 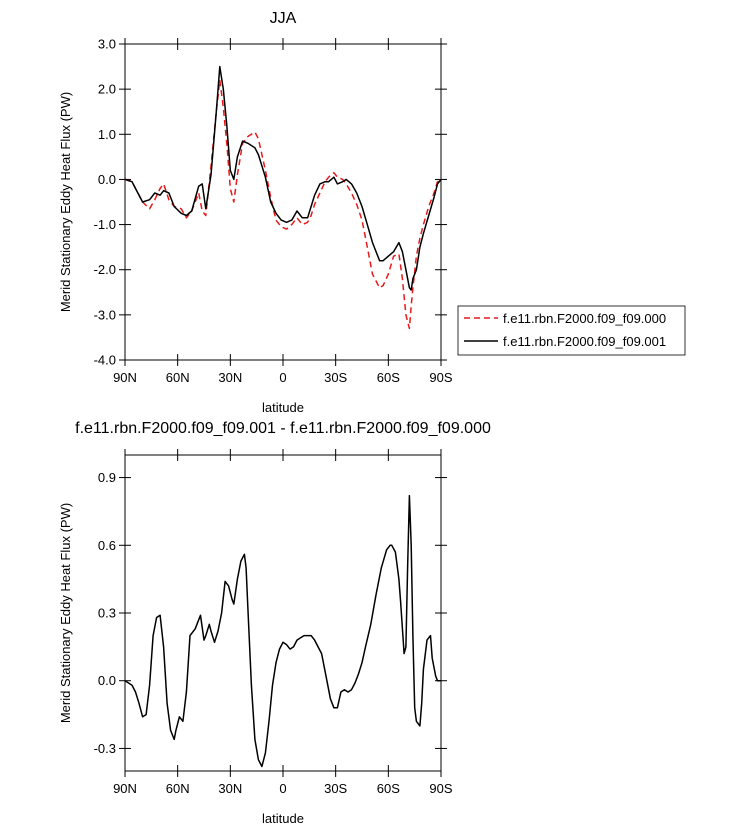 I want to click on chart-bottom-y-tick-label-2: 0.3, so click(x=107, y=613).